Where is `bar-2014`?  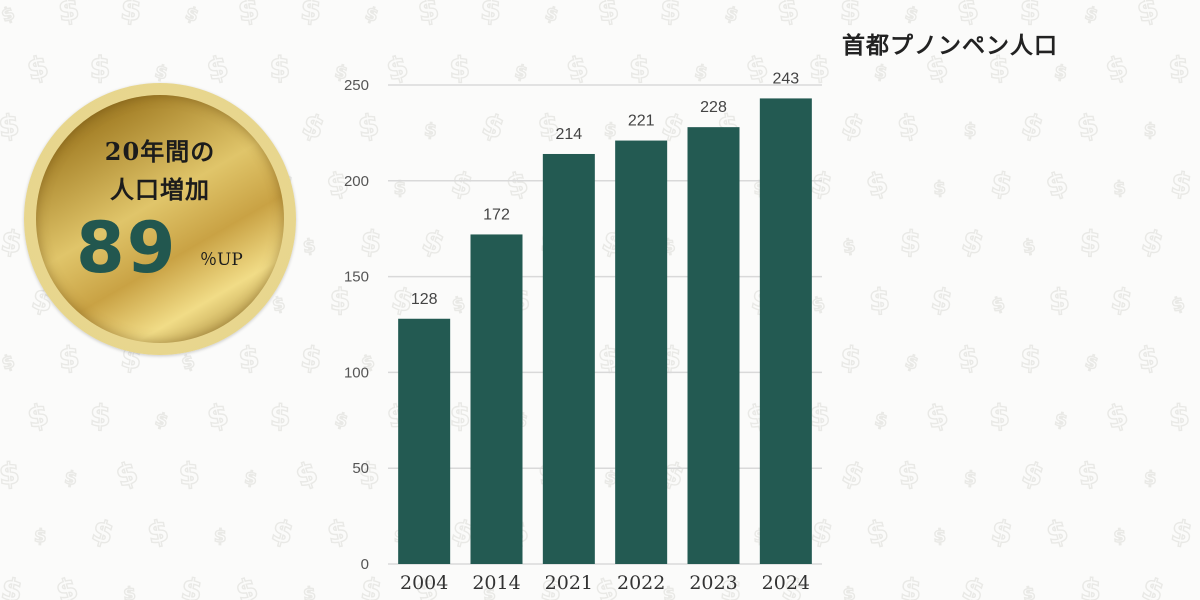 bar-2014 is located at coordinates (496, 399).